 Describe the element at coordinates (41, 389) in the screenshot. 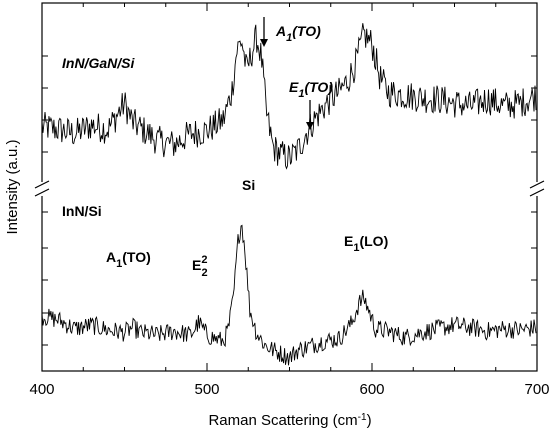

I see `x-tick-label: 400` at that location.